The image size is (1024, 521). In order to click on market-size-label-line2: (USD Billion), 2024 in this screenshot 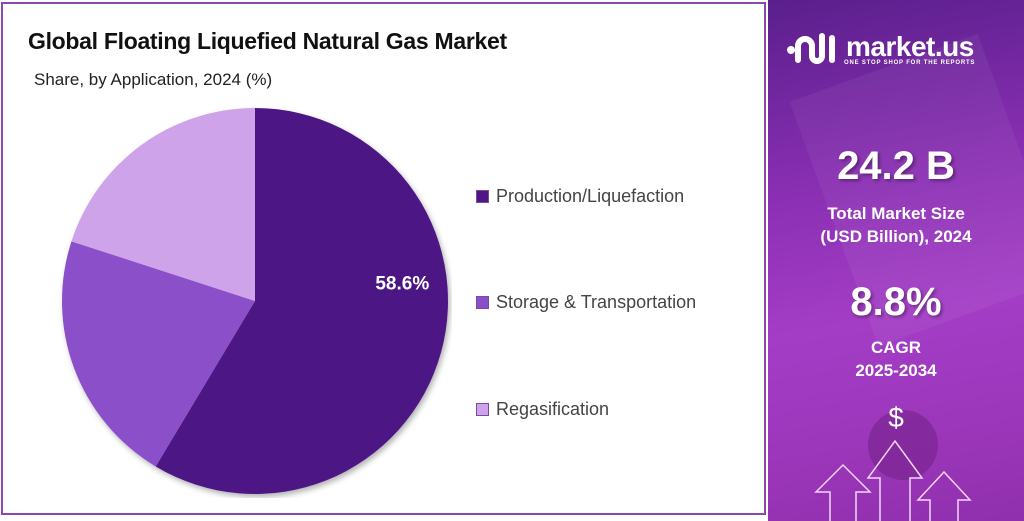, I will do `click(896, 236)`.